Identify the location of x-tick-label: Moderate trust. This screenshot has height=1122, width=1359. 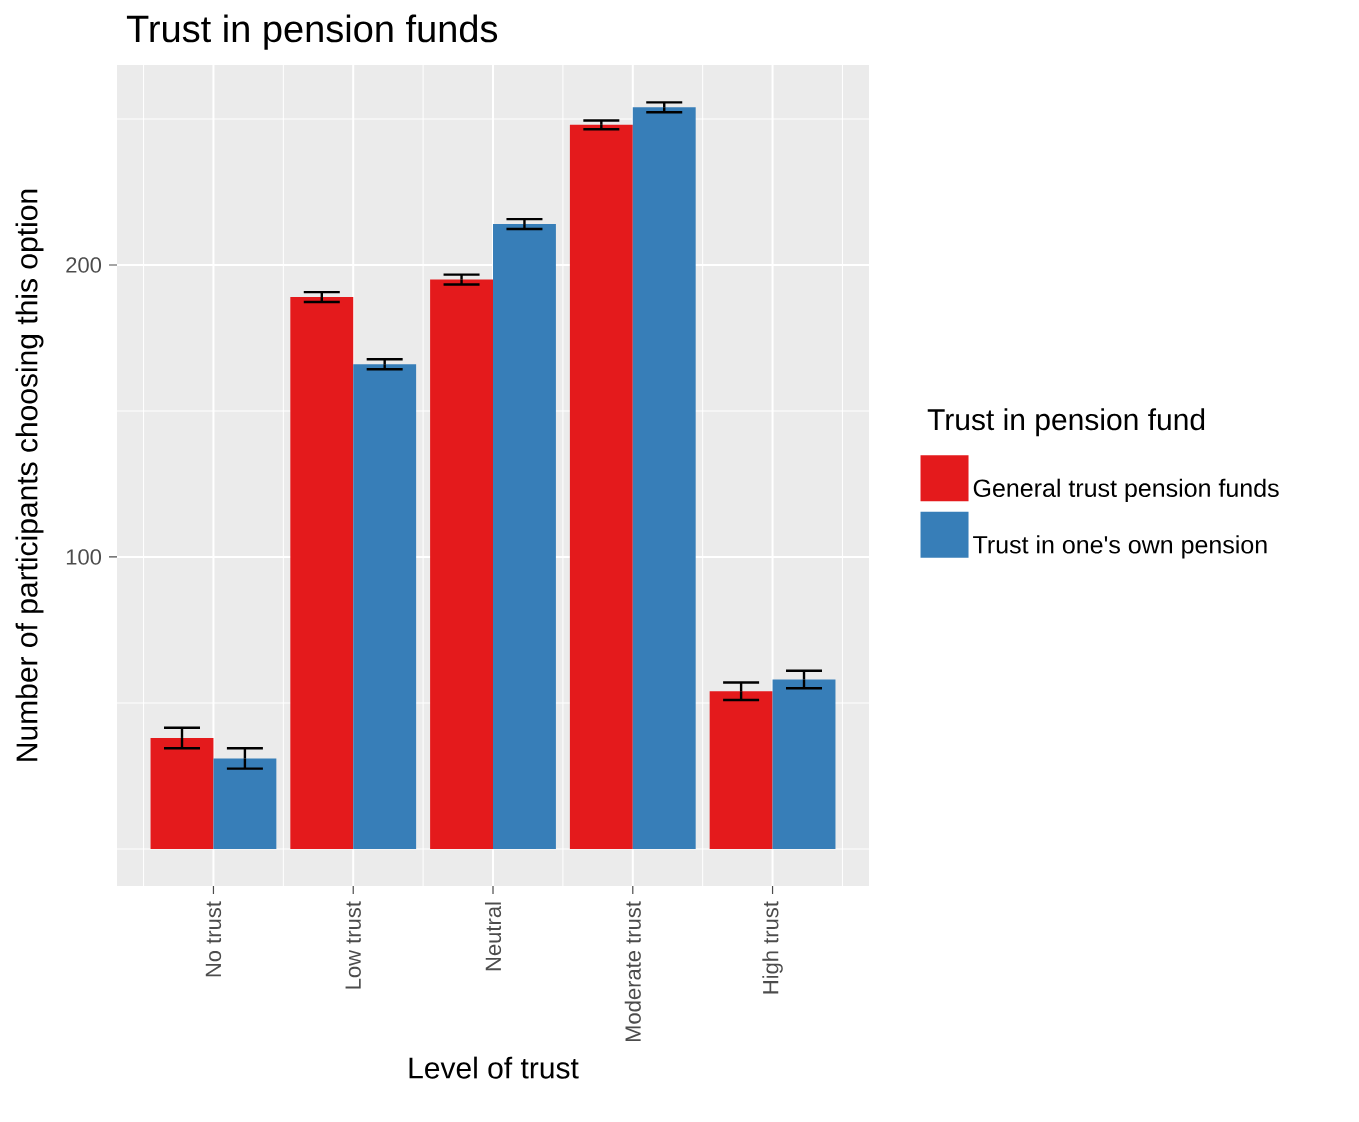
(632, 971).